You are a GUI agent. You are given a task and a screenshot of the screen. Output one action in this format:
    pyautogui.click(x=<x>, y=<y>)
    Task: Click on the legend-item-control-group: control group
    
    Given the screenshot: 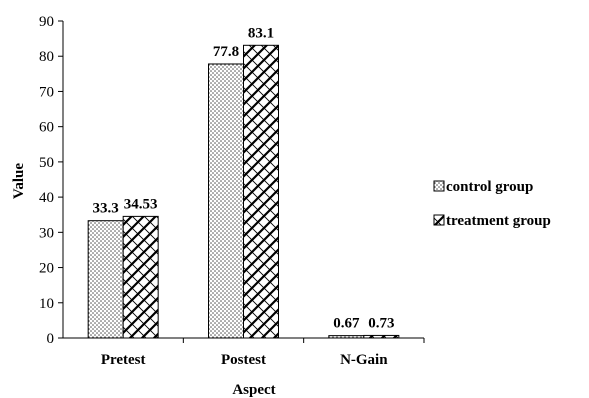 What is the action you would take?
    pyautogui.click(x=483, y=187)
    